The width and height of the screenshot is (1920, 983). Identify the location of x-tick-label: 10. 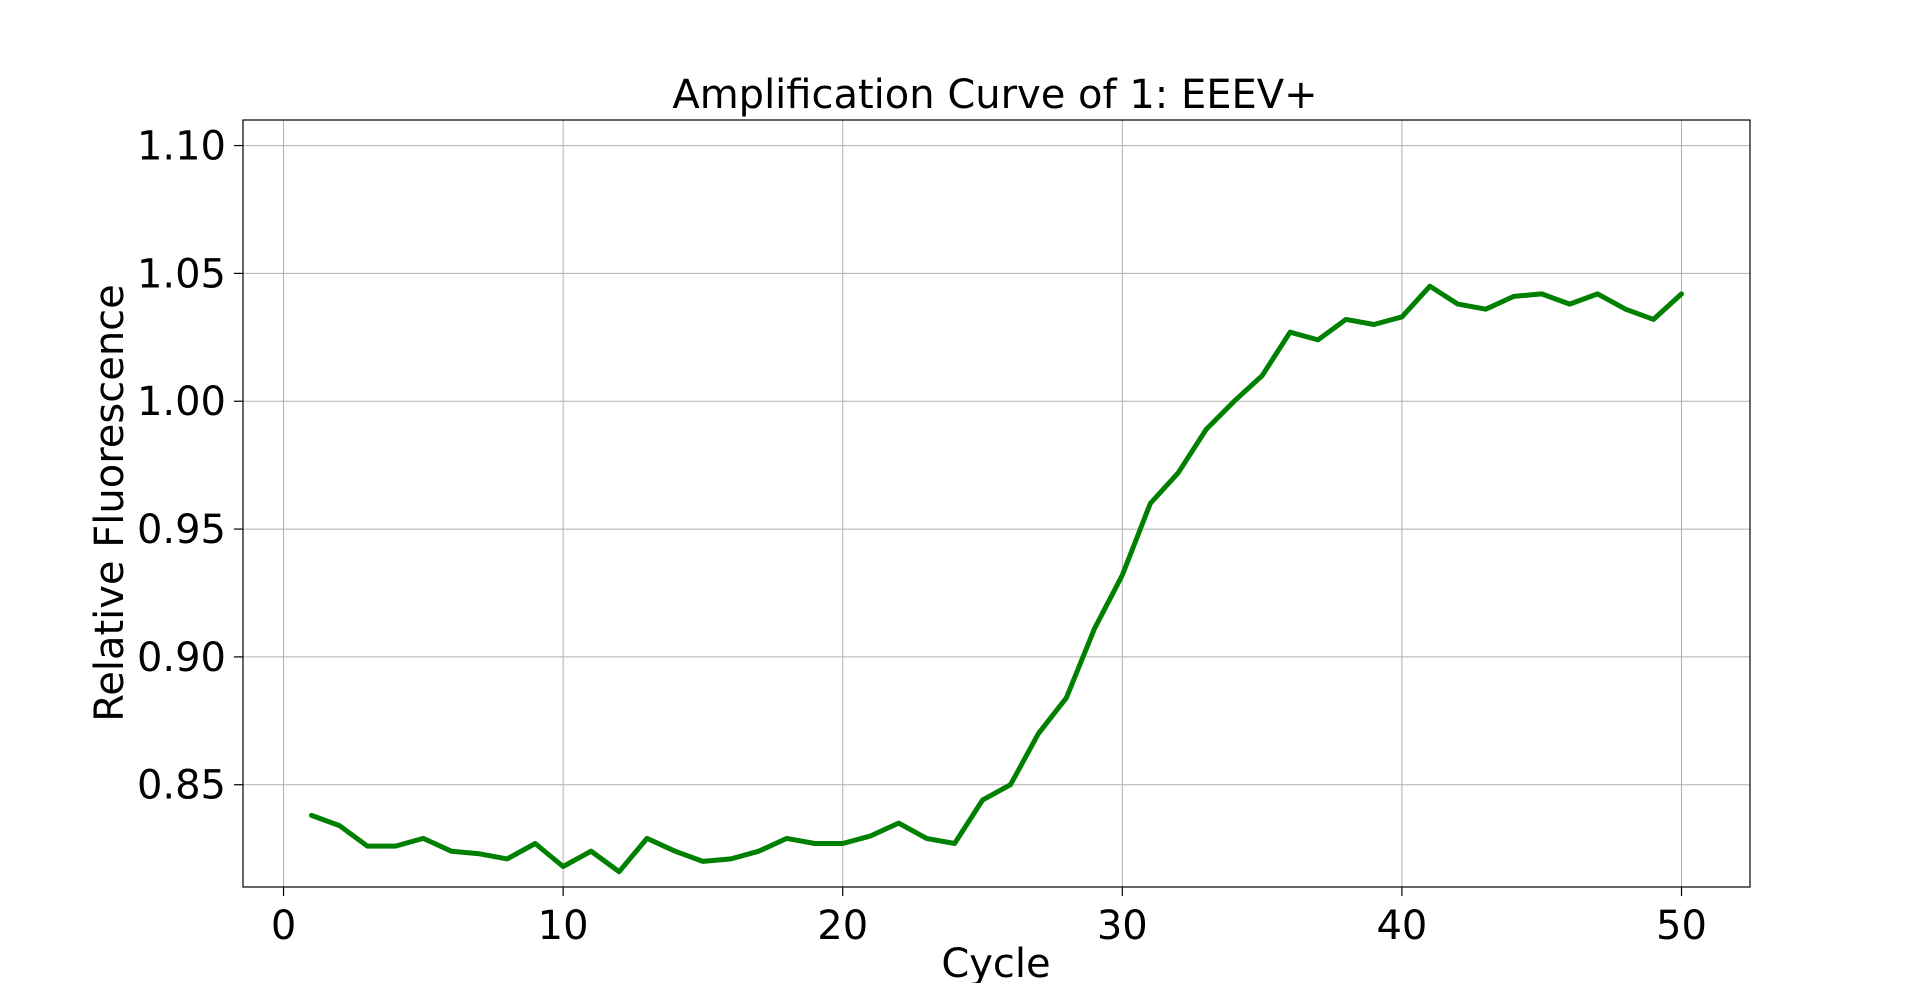
(563, 926).